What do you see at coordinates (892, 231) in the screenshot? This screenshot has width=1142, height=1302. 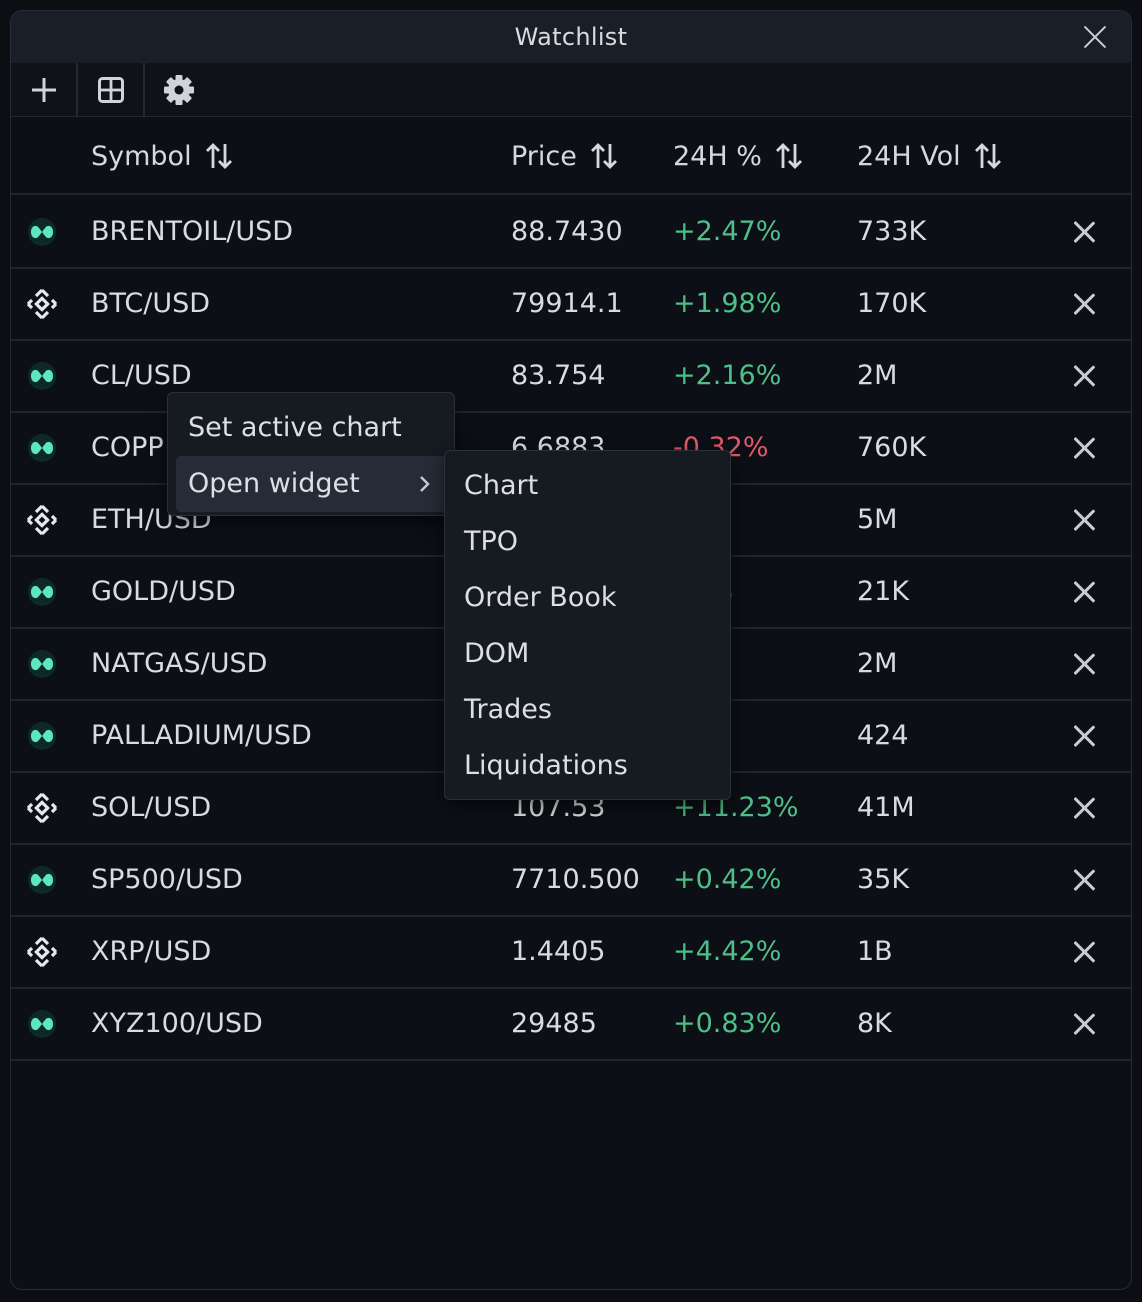 I see `volume-cell: 733K` at bounding box center [892, 231].